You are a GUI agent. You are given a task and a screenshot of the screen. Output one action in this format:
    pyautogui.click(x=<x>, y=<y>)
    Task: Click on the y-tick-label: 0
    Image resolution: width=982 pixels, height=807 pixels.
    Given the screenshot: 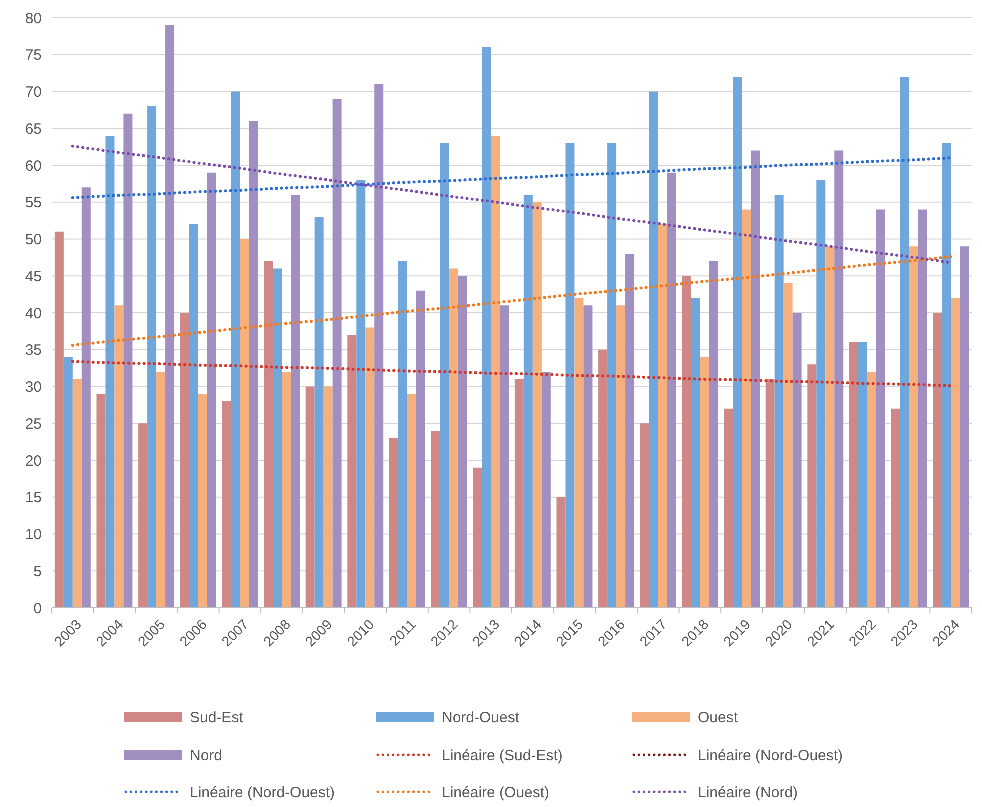 What is the action you would take?
    pyautogui.click(x=38, y=609)
    